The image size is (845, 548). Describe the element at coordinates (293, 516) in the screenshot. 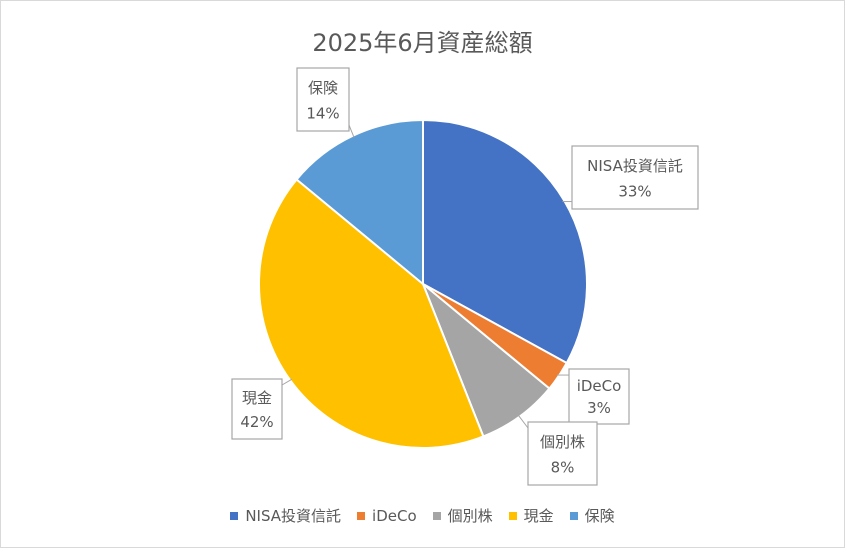

I see `legend-label-nisa: NISA投資信託` at that location.